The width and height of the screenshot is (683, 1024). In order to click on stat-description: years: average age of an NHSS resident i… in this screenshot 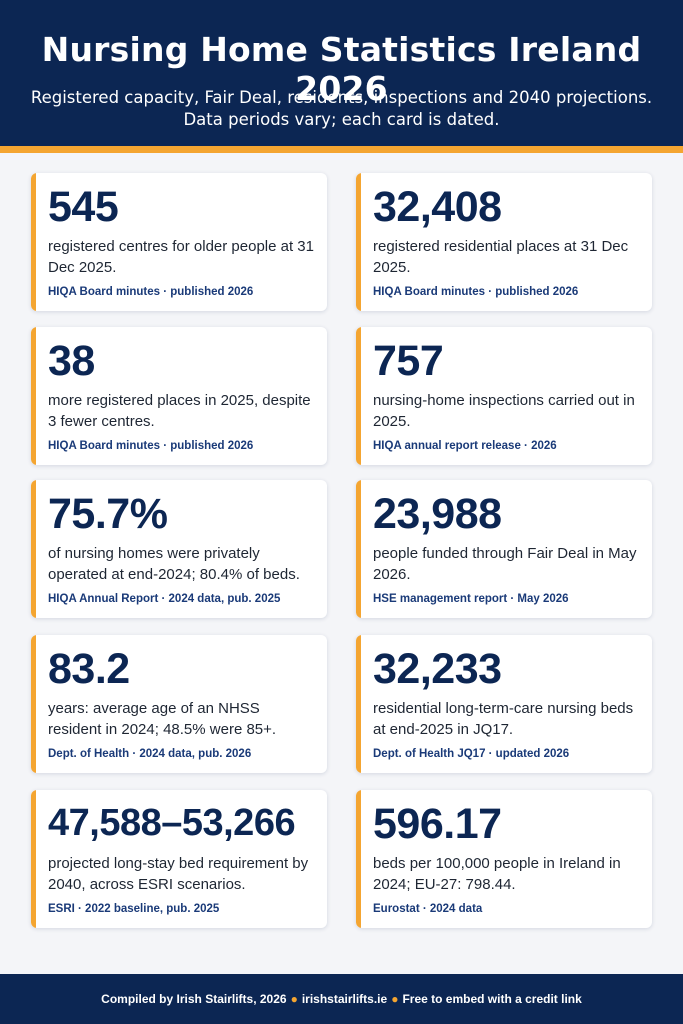, I will do `click(162, 719)`.